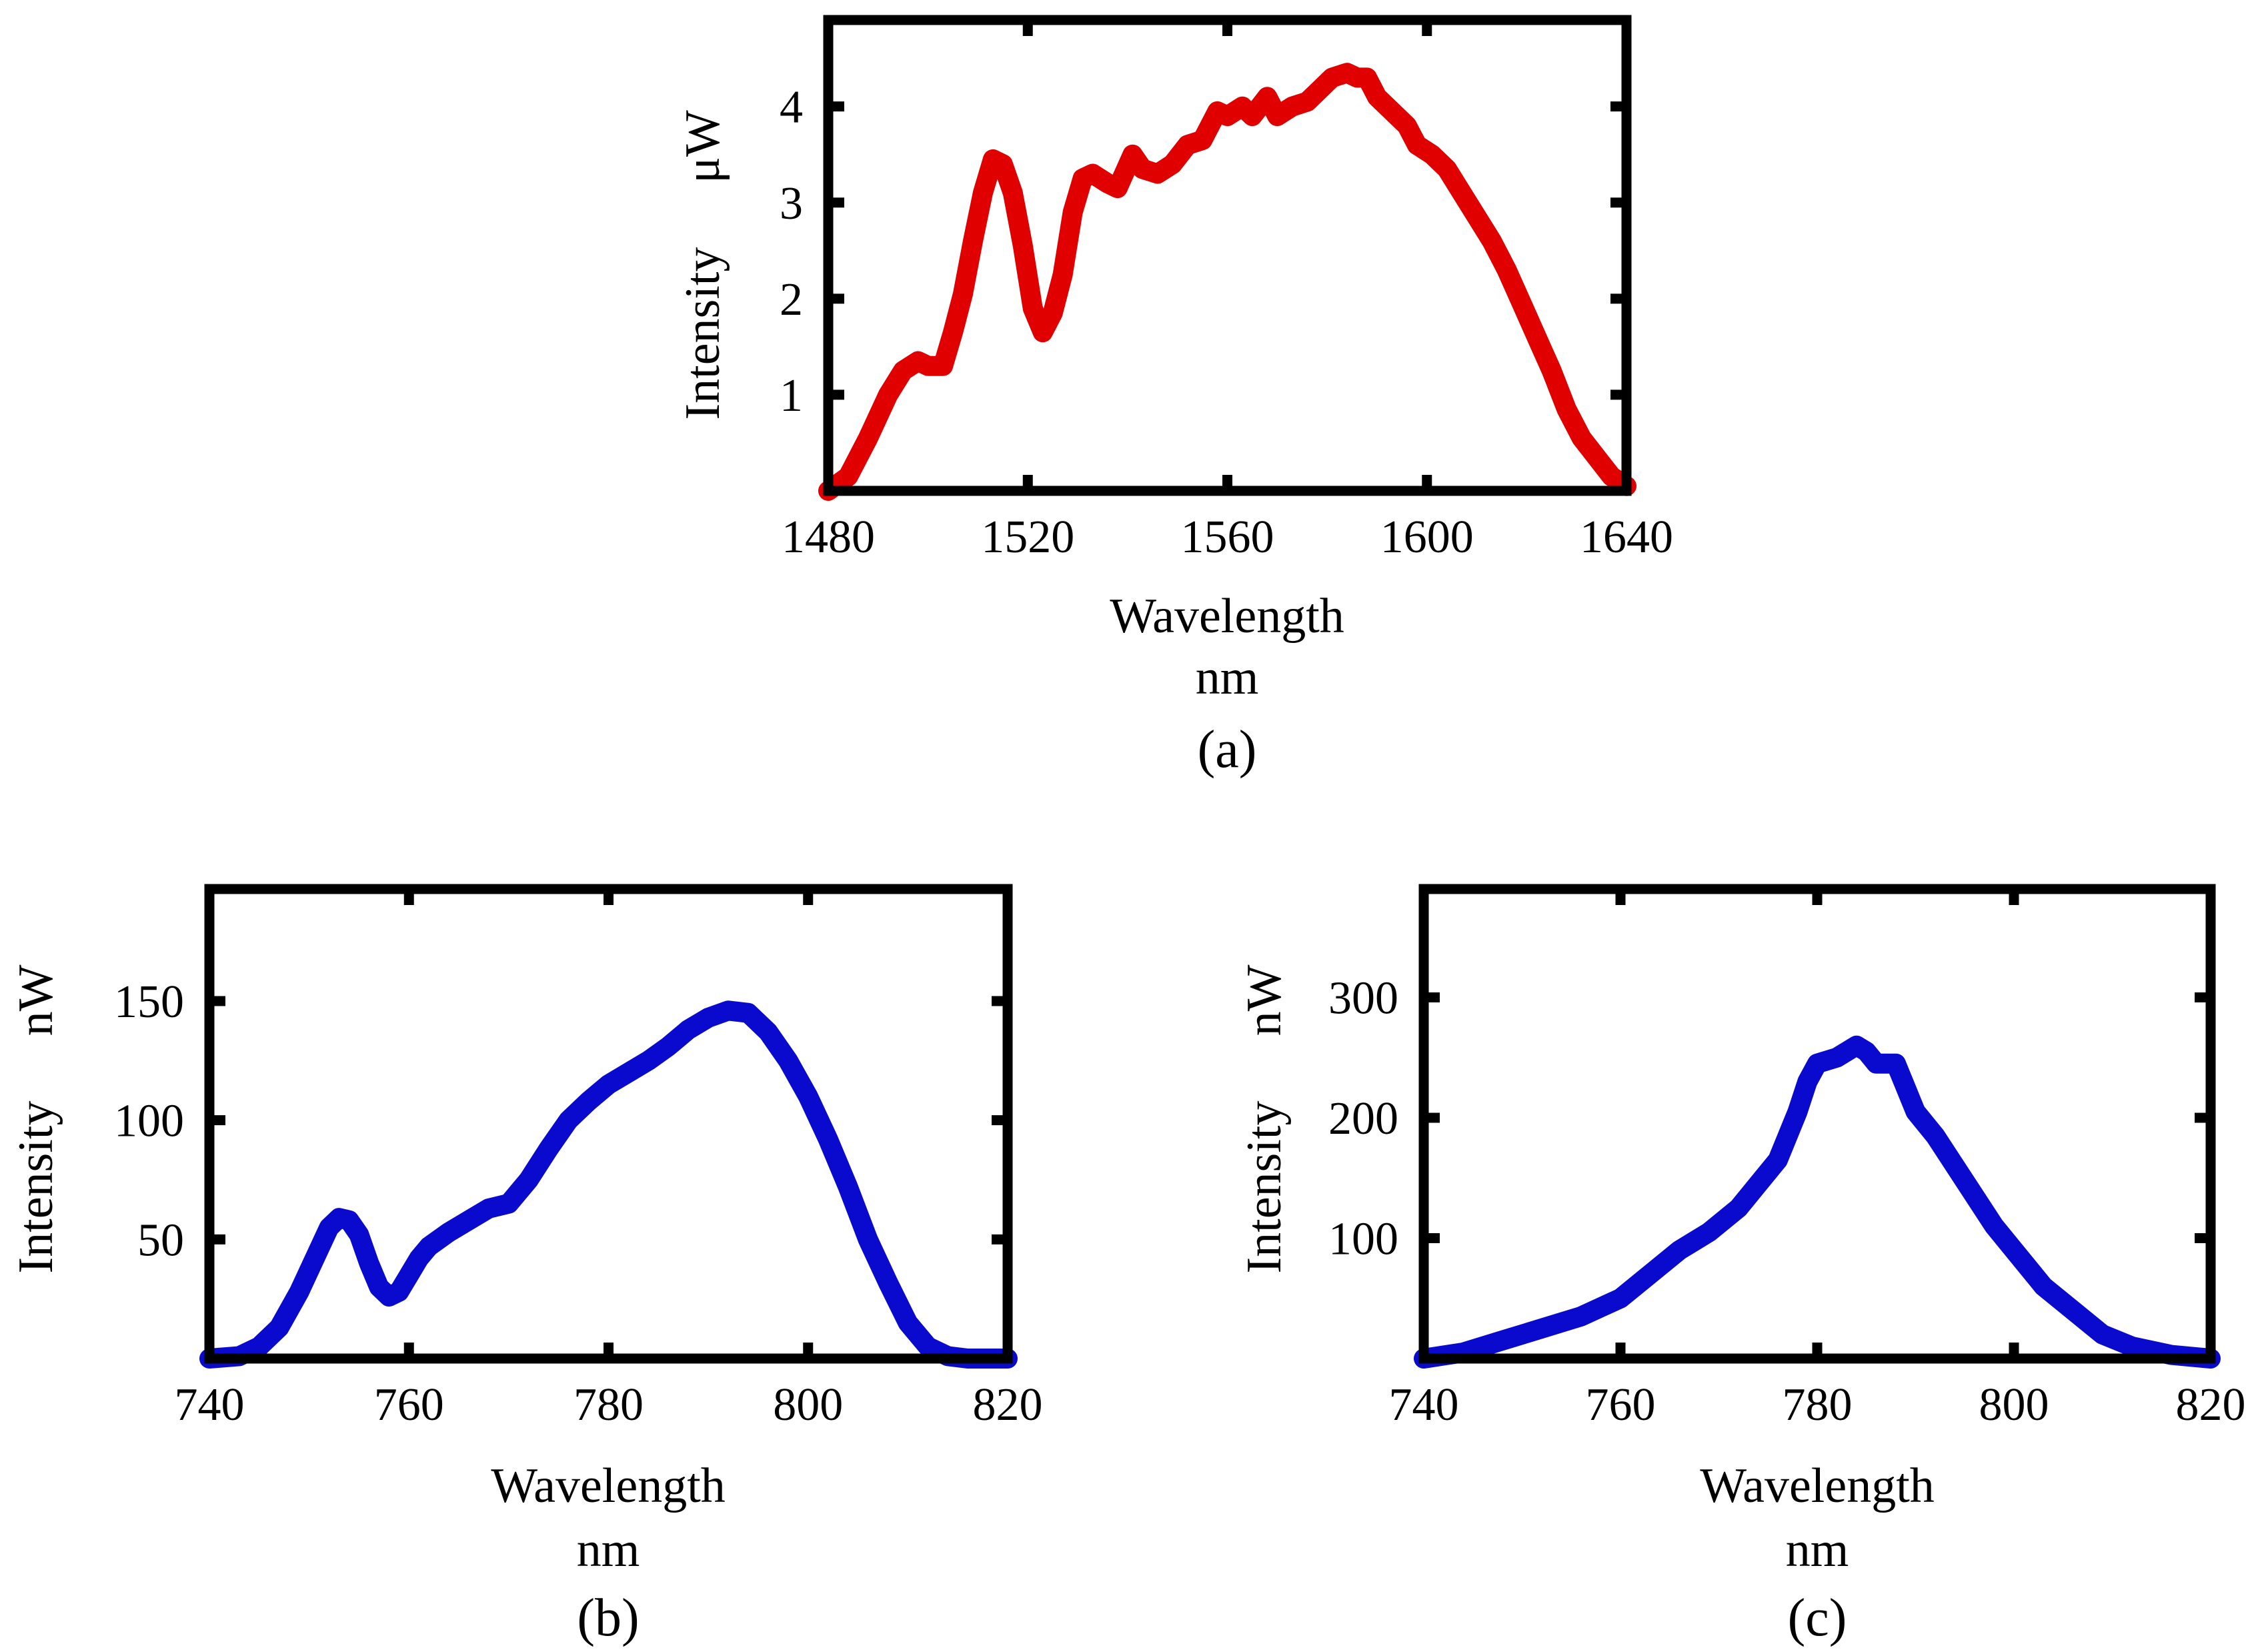 The image size is (2254, 1652). What do you see at coordinates (608, 1486) in the screenshot?
I see `panel-b-xlabel: Wavelength` at bounding box center [608, 1486].